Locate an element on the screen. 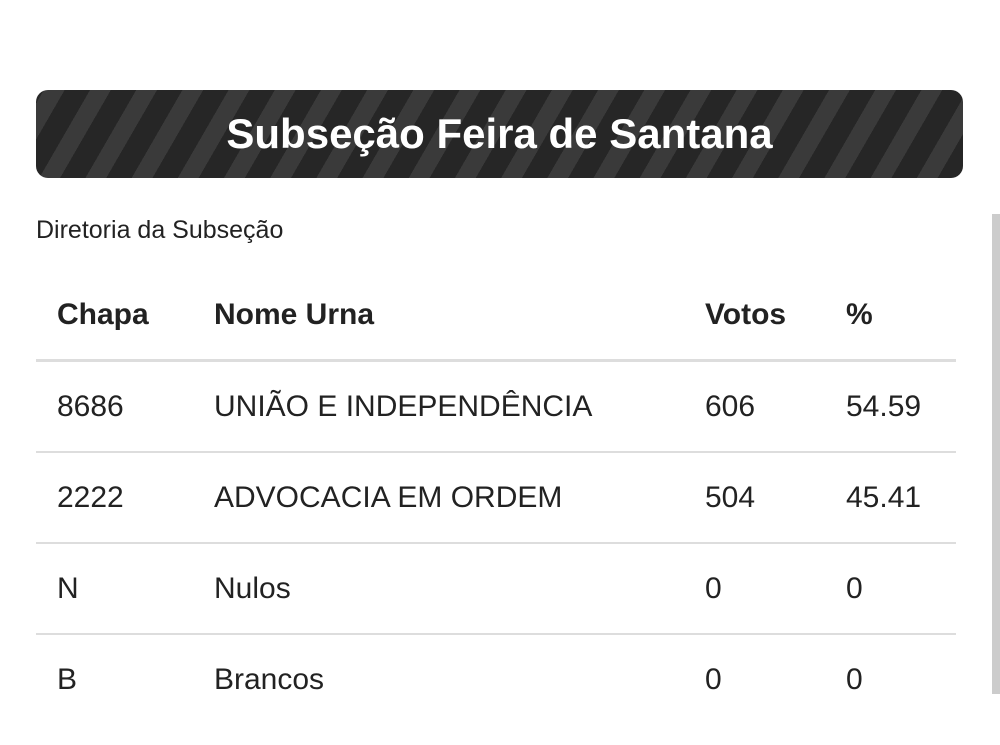 This screenshot has width=1000, height=745. header-votos: Votos is located at coordinates (774, 316).